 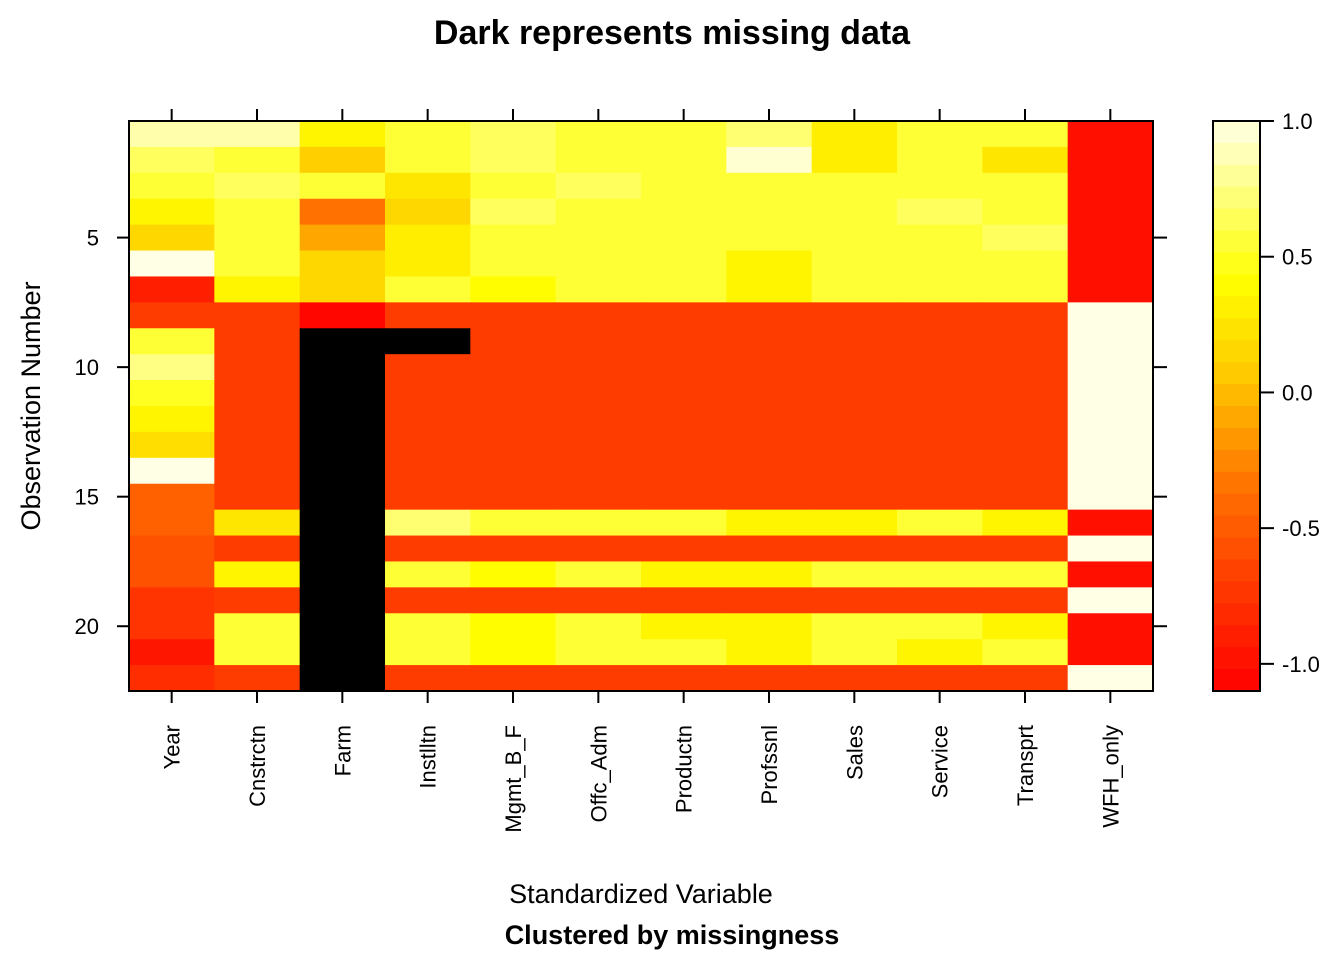 What do you see at coordinates (1025, 765) in the screenshot?
I see `x-tick-label: Transprt` at bounding box center [1025, 765].